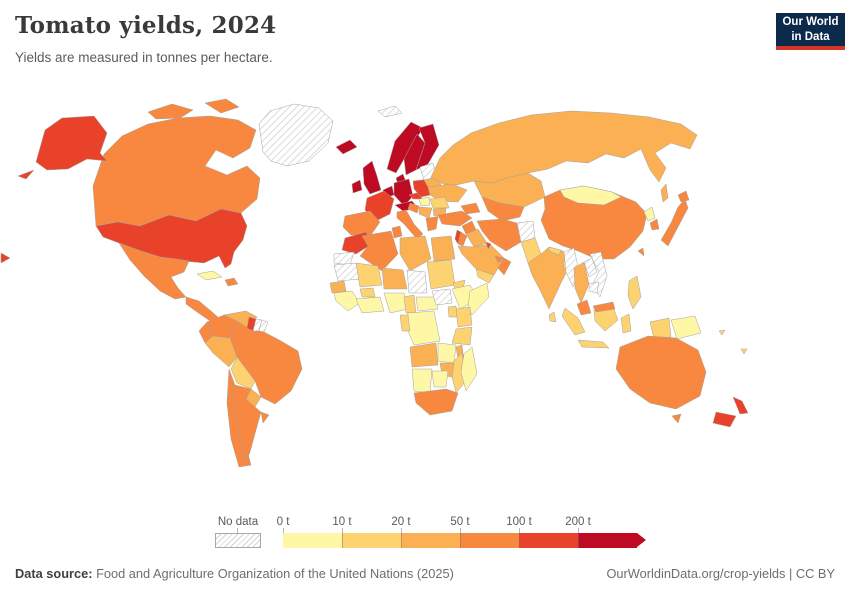 This screenshot has width=850, height=600. Describe the element at coordinates (720, 573) in the screenshot. I see `footer-link: OurWorldinData.org/crop-yields | CC BY` at that location.